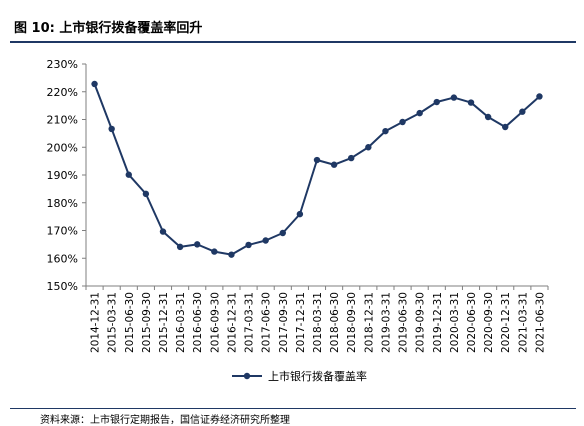 The image size is (584, 426). I want to click on x-tick-label: 2020-03-31, so click(455, 322).